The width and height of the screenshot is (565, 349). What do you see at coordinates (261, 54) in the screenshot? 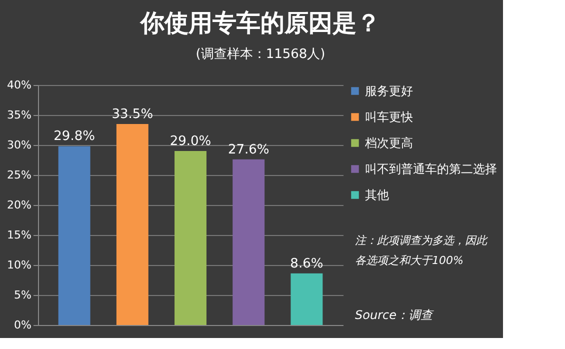
I see `chart-subtitle: (调查样本：11568人)` at bounding box center [261, 54].